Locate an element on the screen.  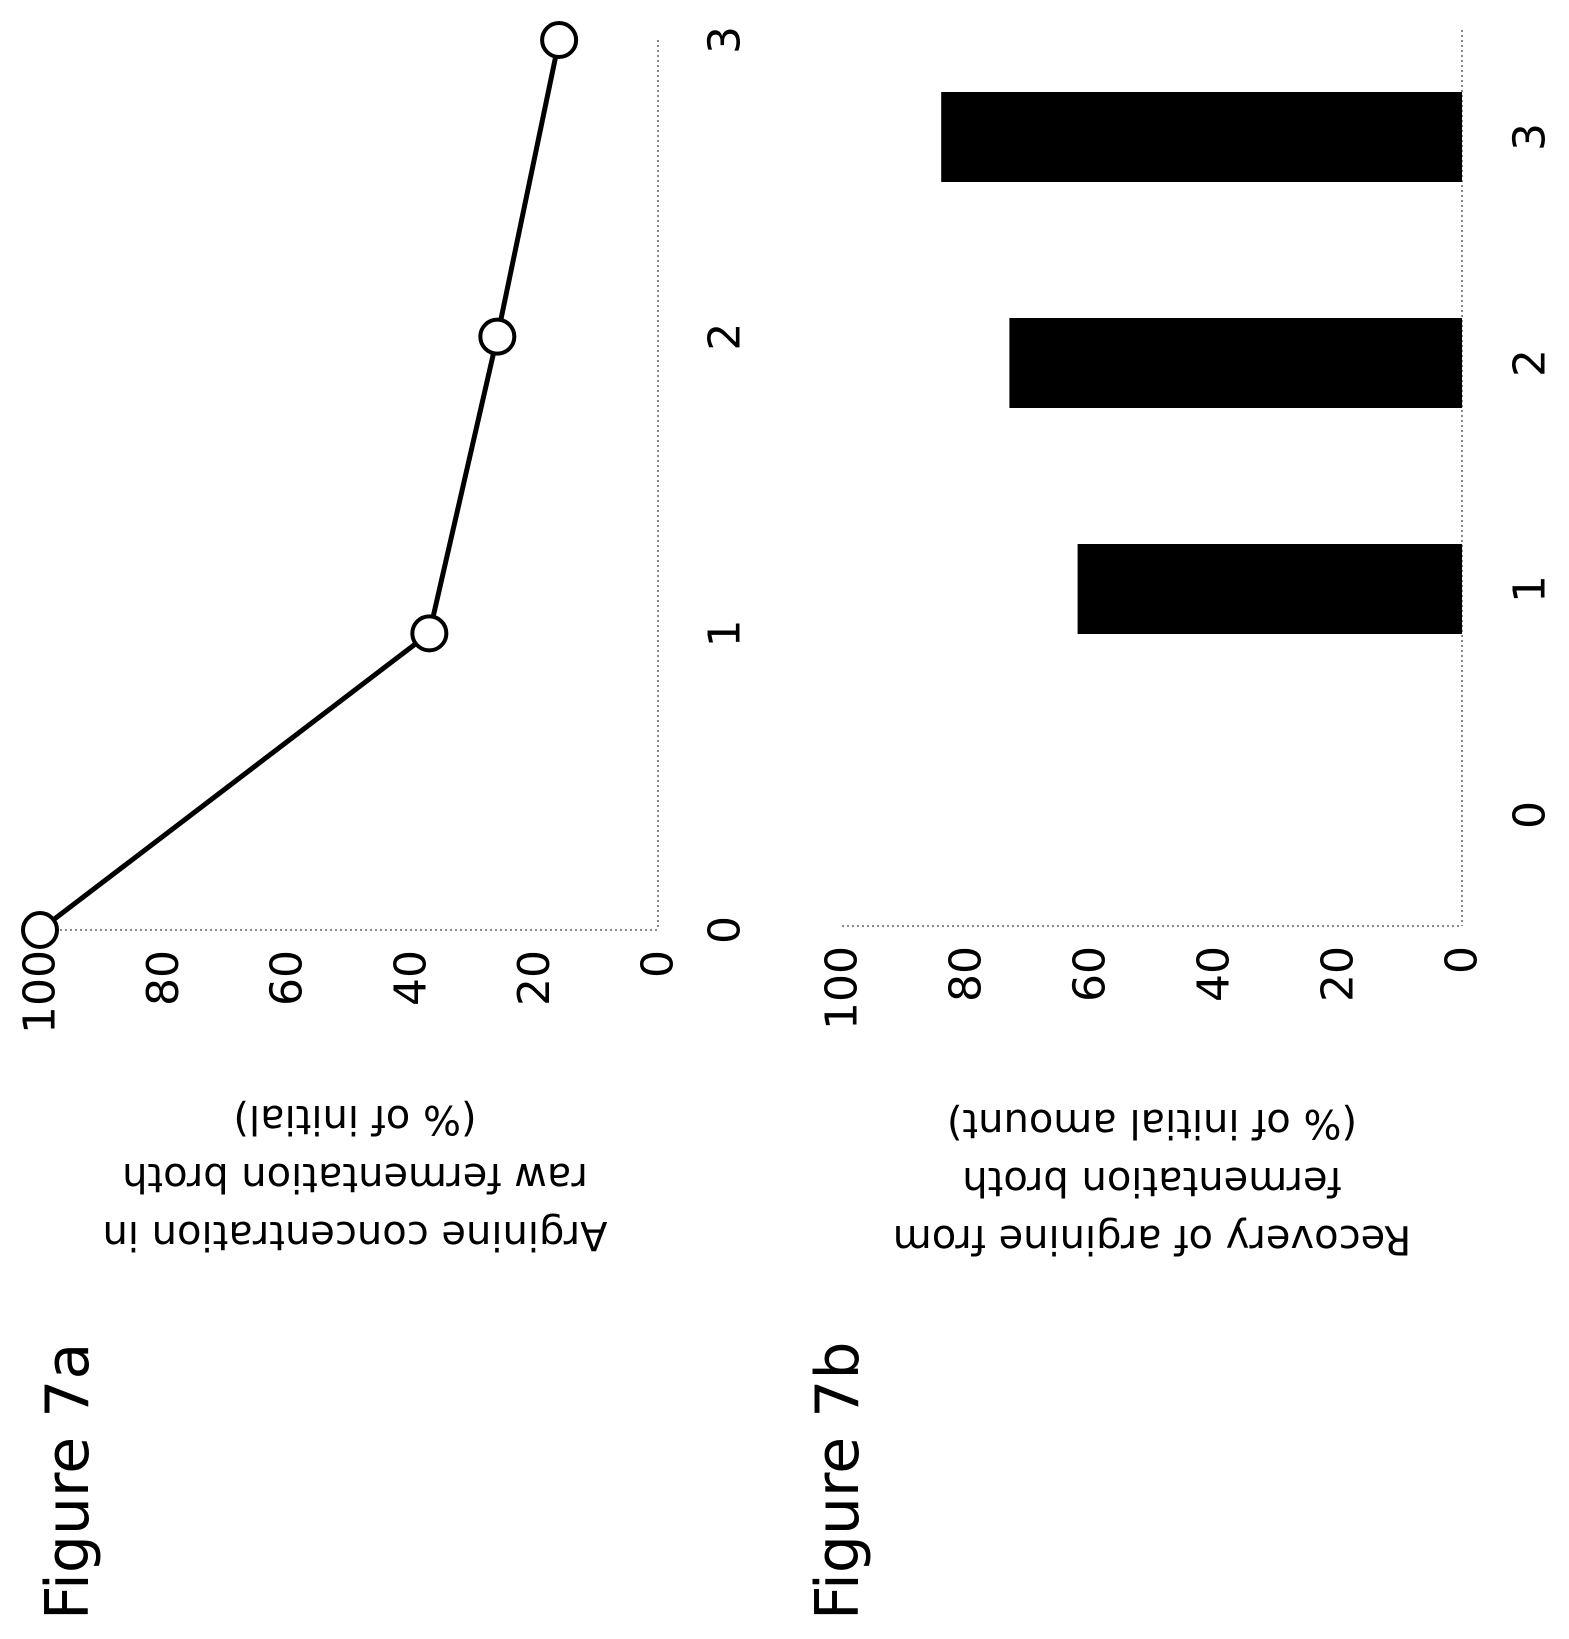
bars is located at coordinates (1201, 363).